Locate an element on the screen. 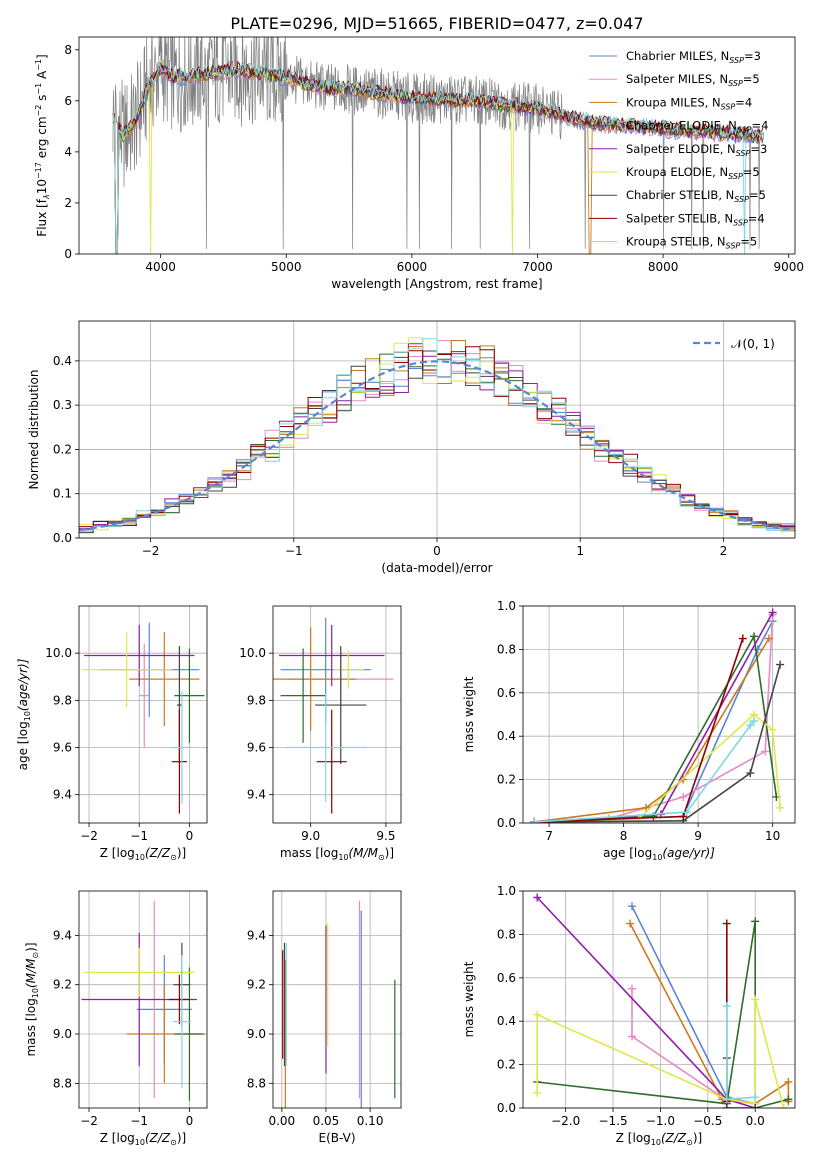  x-tick-label: 0.0 is located at coordinates (755, 1121).